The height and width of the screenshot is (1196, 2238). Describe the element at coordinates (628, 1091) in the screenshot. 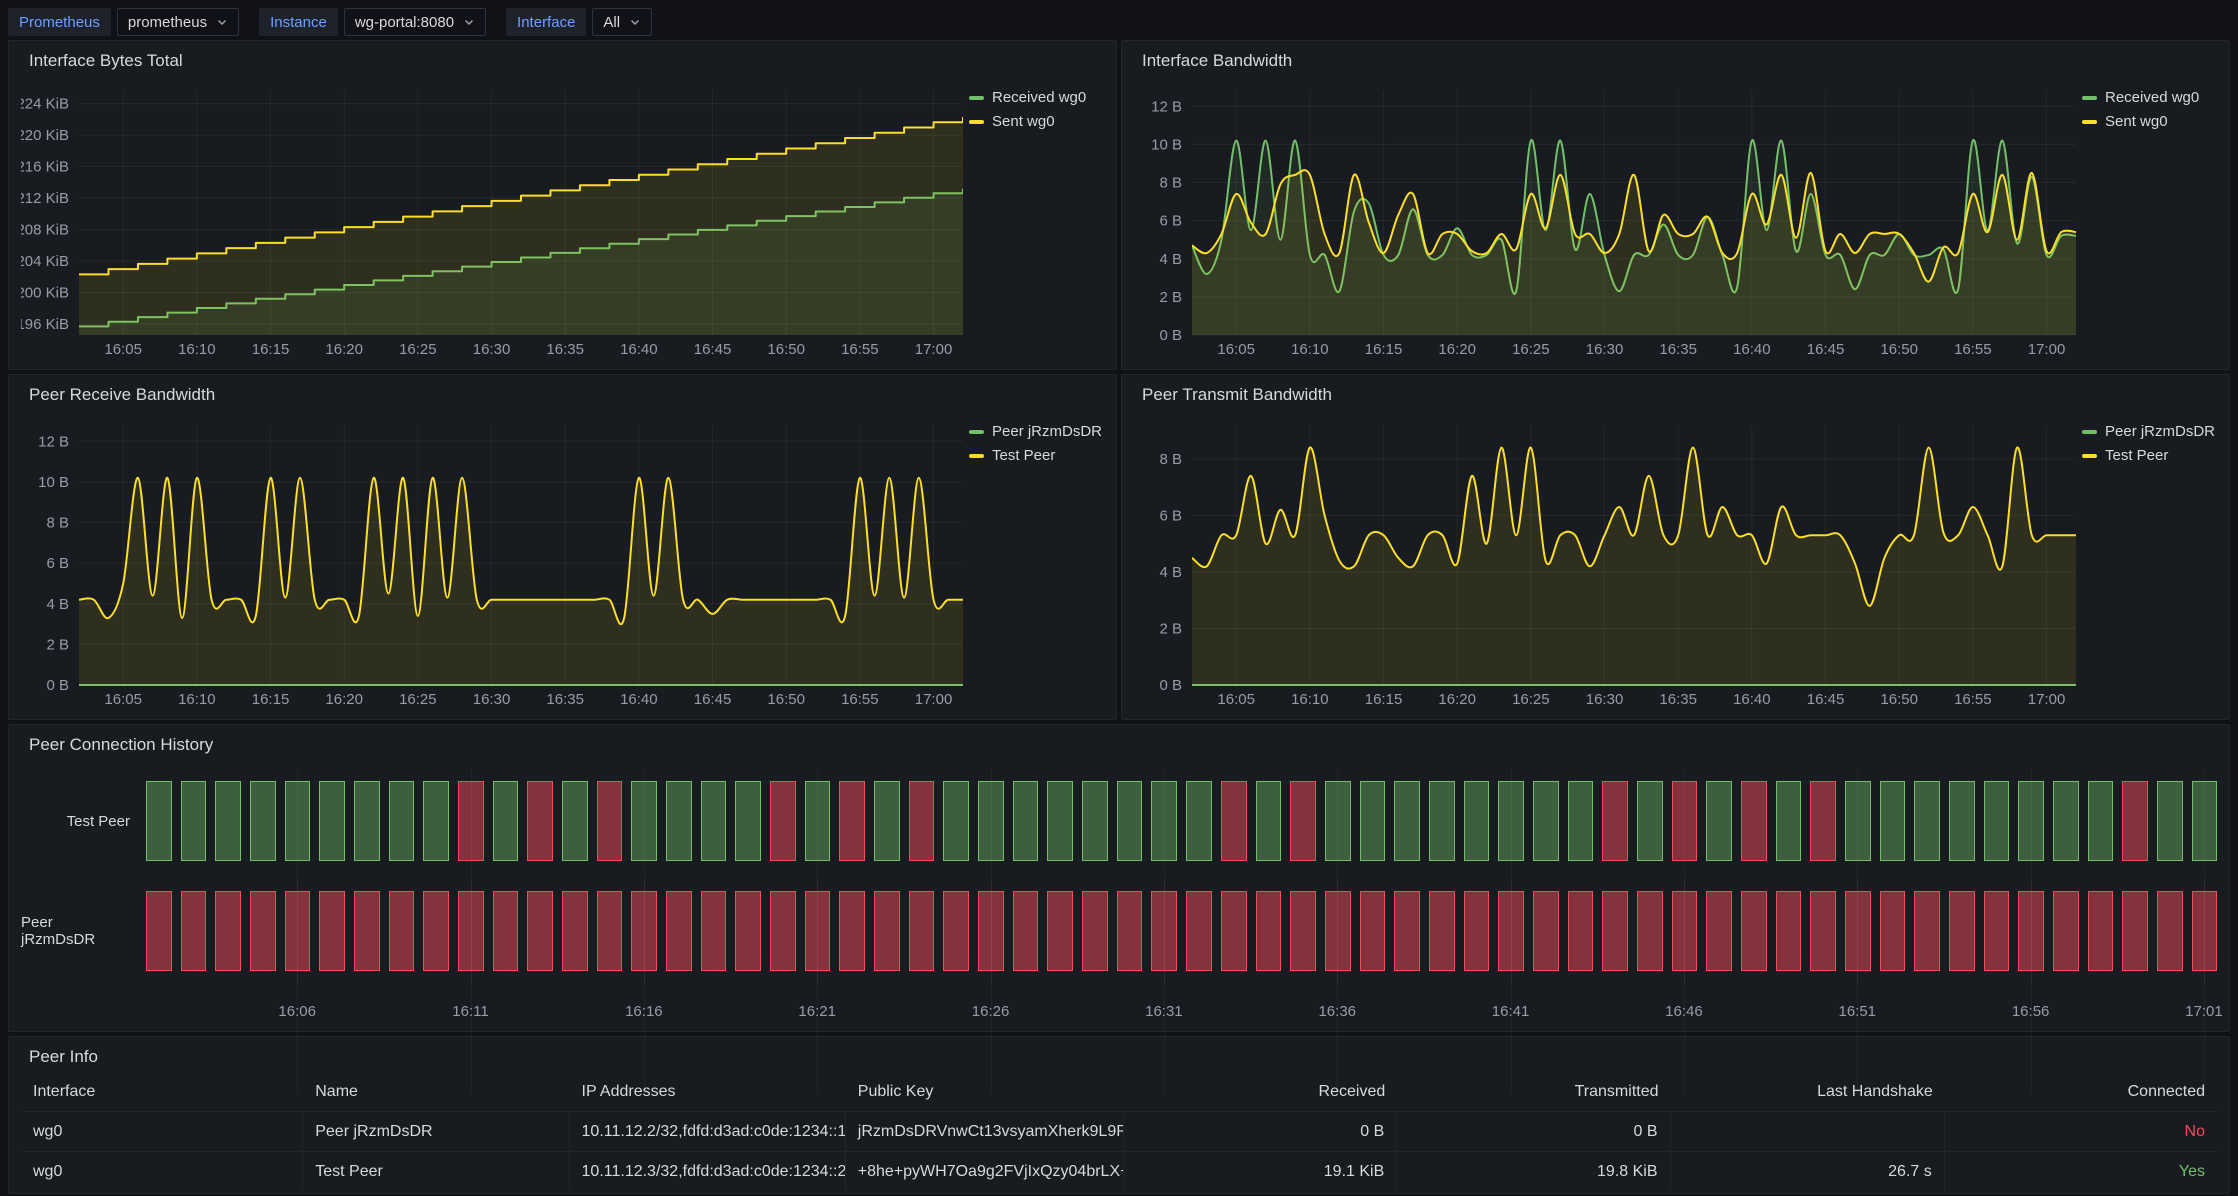

I see `column-header-ip-addresses: IP Addresses` at that location.